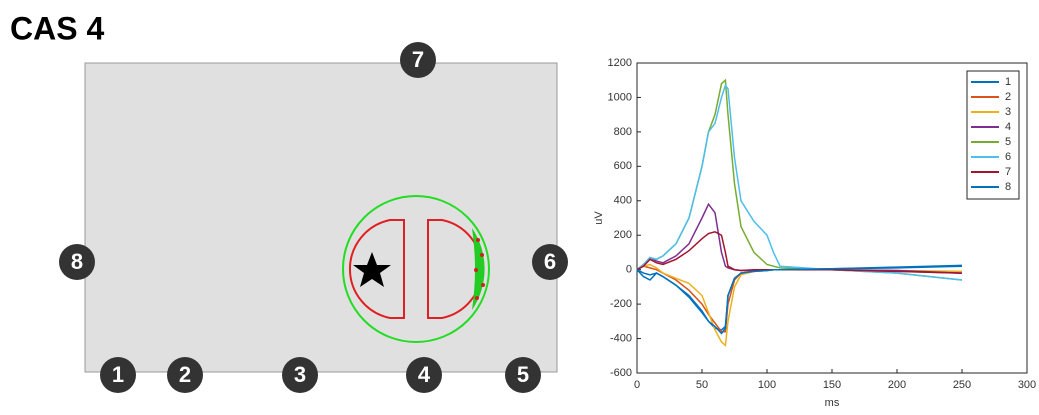 This screenshot has height=415, width=1039. I want to click on diagram-title: CAS 4, so click(57, 28).